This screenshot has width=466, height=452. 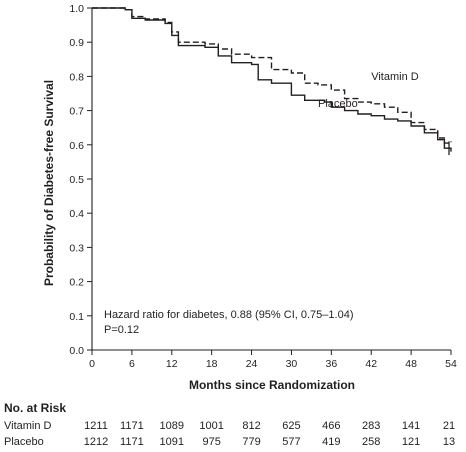 What do you see at coordinates (411, 426) in the screenshot?
I see `risk-cell: 141` at bounding box center [411, 426].